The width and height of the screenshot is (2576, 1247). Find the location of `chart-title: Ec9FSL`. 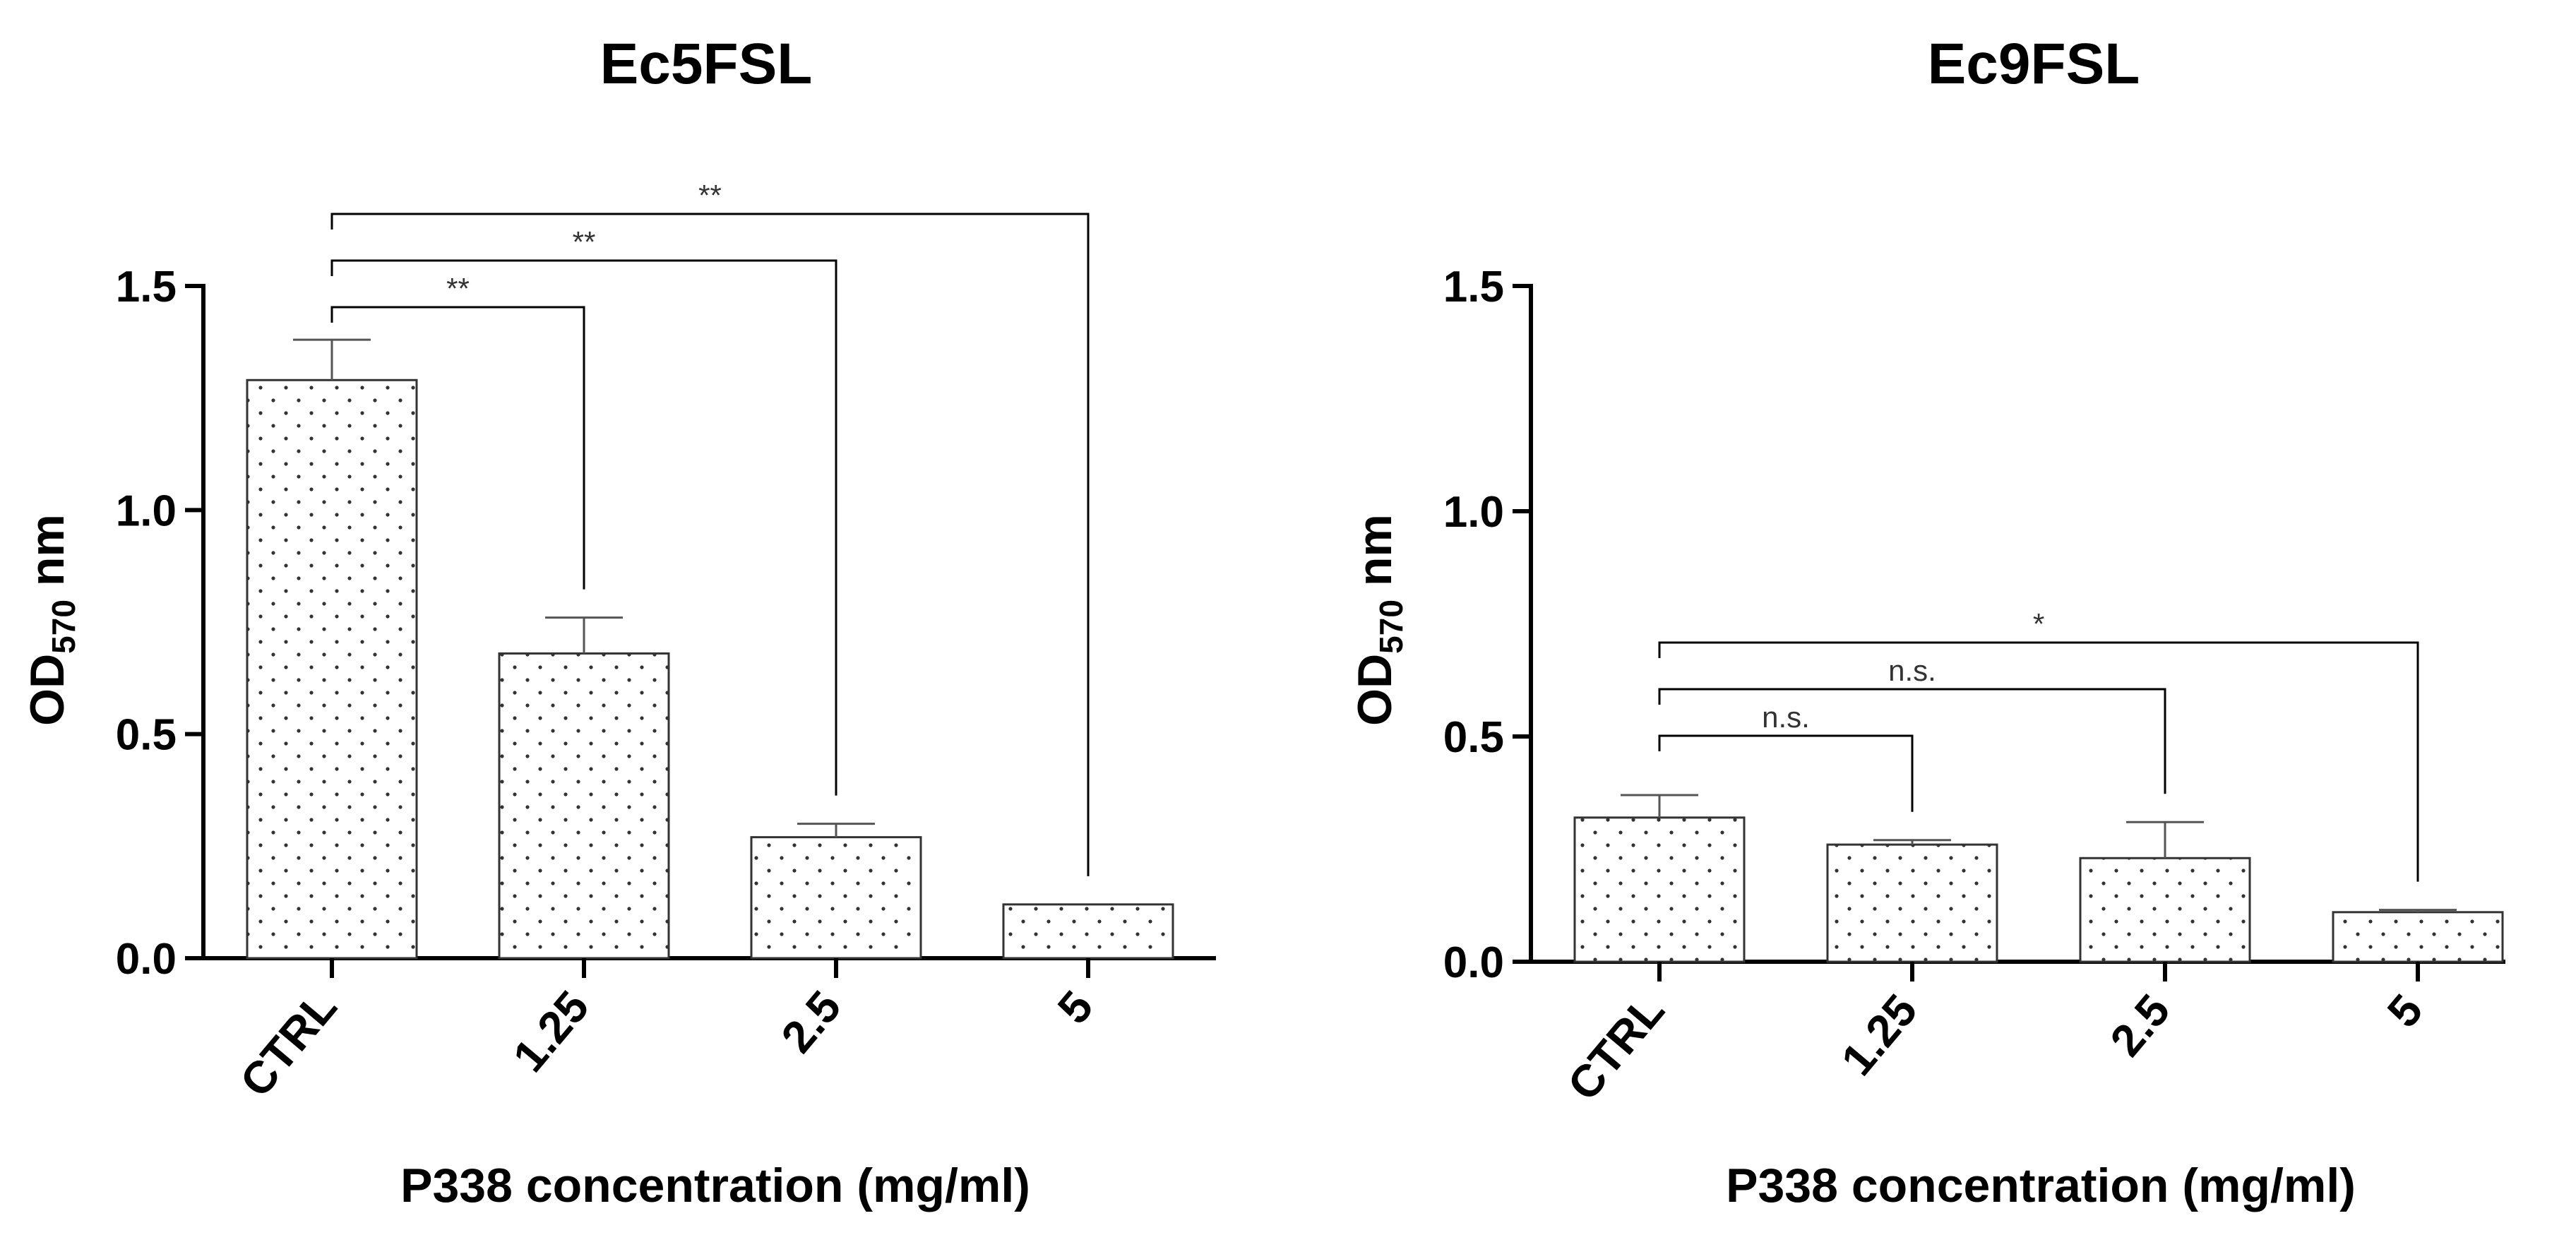

chart-title: Ec9FSL is located at coordinates (2034, 64).